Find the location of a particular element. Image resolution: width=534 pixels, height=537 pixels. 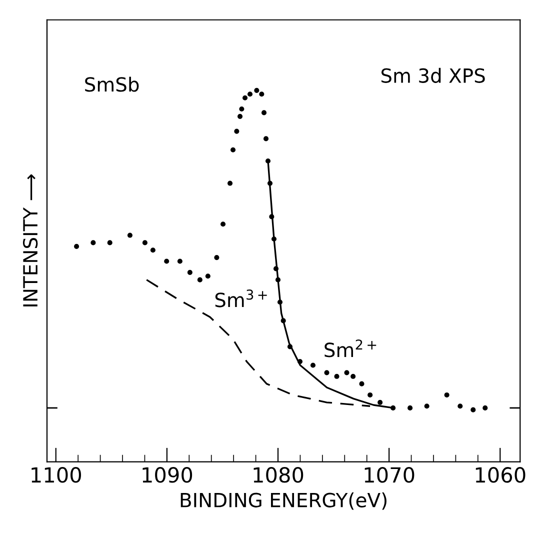

annotation: SmSb is located at coordinates (112, 84).